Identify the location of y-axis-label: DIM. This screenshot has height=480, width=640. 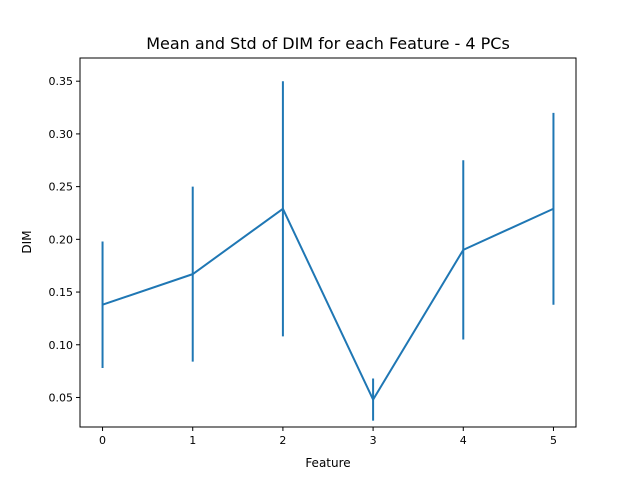
(27, 241).